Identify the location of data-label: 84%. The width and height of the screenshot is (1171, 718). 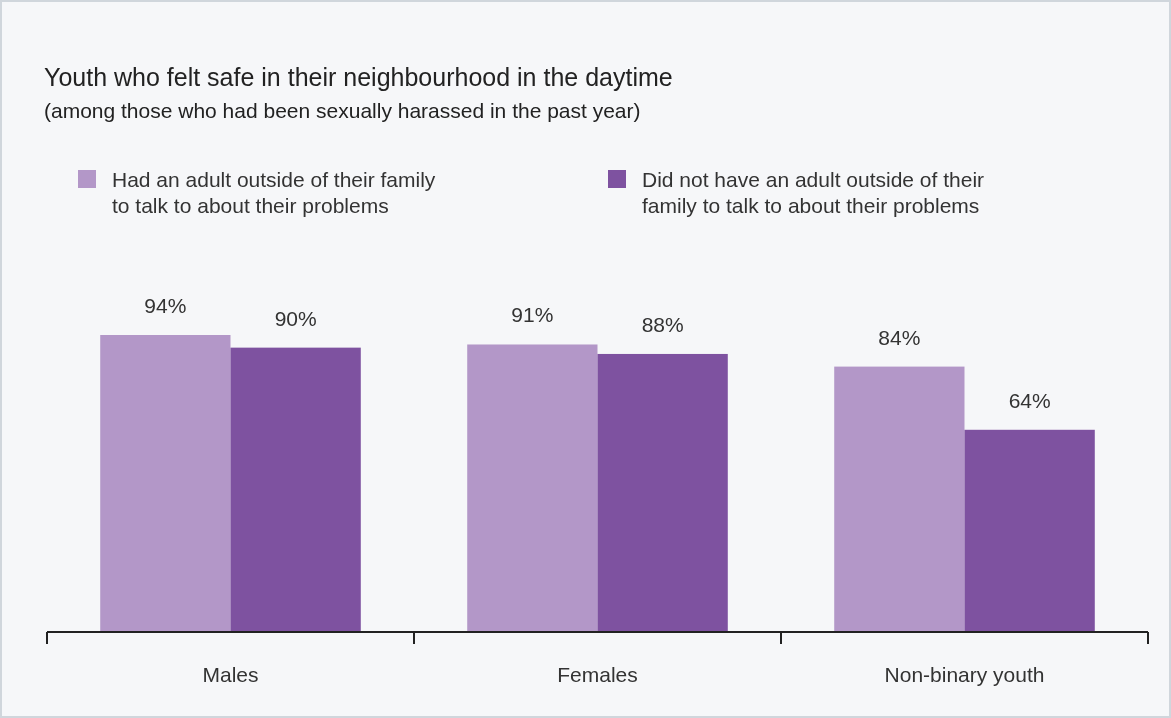
(899, 337).